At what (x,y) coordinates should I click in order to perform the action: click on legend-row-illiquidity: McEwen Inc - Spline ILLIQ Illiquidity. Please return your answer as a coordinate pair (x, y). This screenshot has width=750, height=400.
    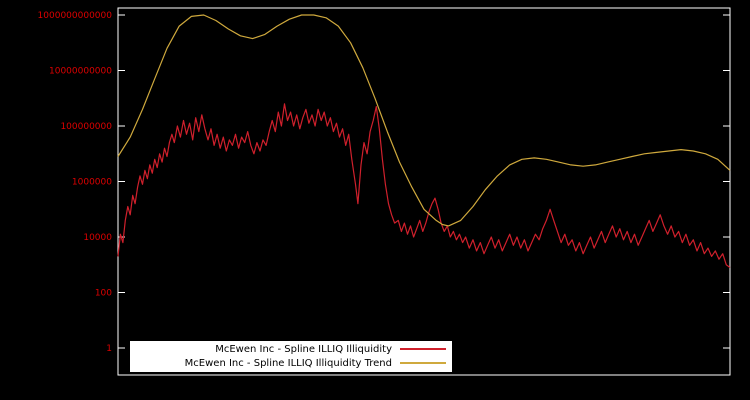
    Looking at the image, I should click on (291, 349).